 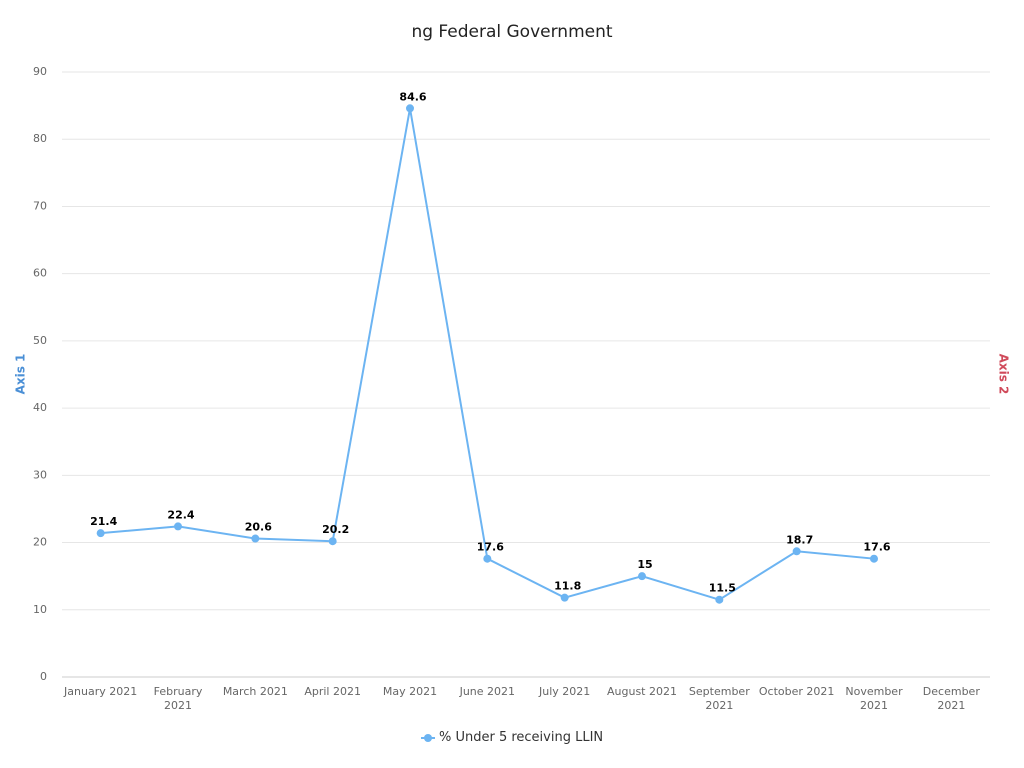 What do you see at coordinates (40, 138) in the screenshot?
I see `y-tick-label: 80` at bounding box center [40, 138].